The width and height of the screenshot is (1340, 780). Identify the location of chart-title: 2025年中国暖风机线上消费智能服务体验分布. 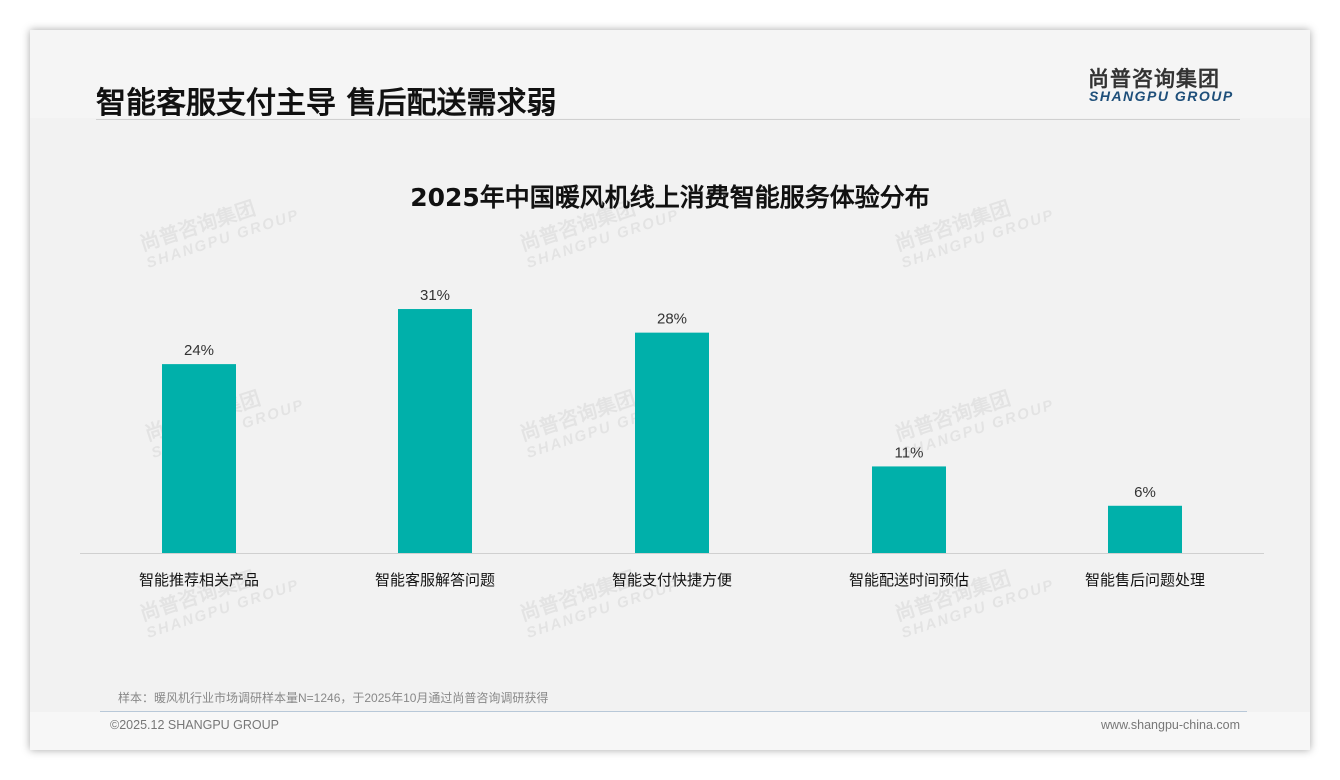
(670, 197).